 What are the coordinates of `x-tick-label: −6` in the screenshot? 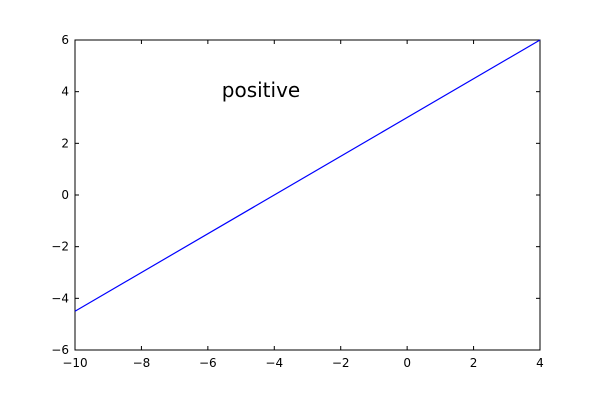 It's located at (208, 363).